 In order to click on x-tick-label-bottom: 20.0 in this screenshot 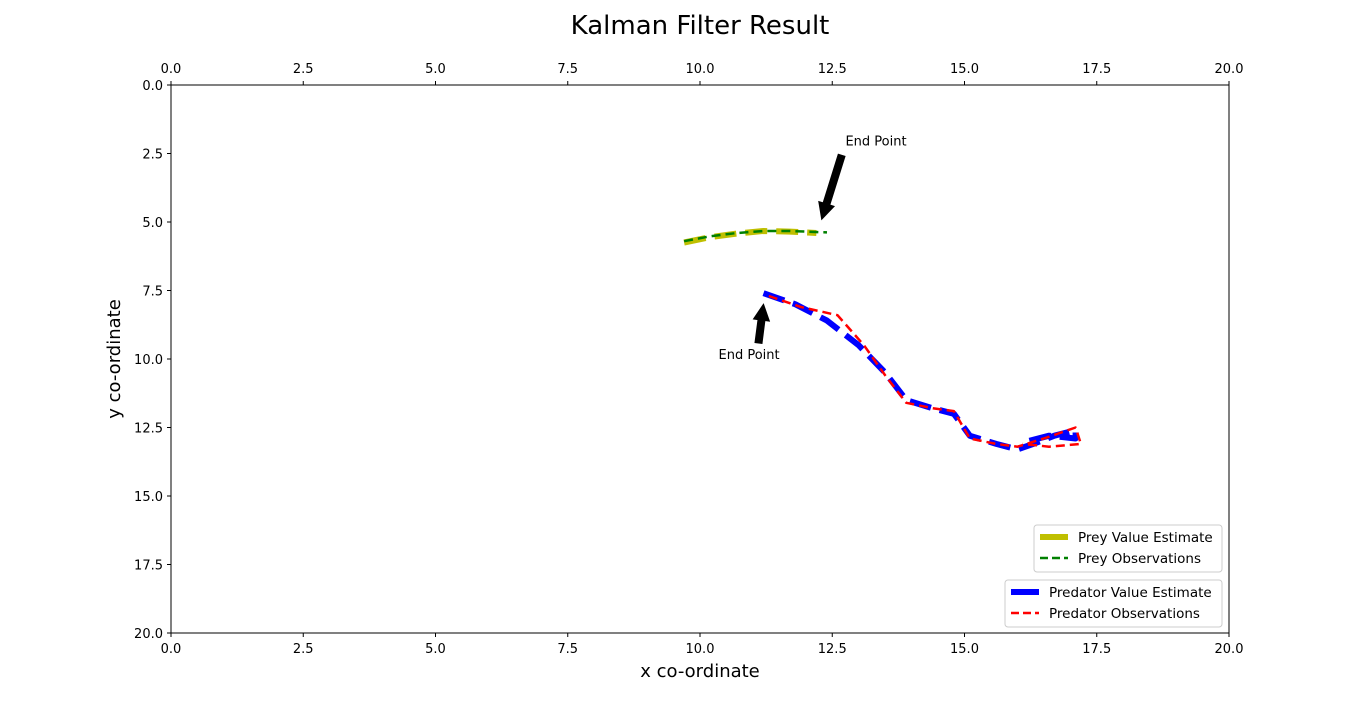, I will do `click(1229, 649)`.